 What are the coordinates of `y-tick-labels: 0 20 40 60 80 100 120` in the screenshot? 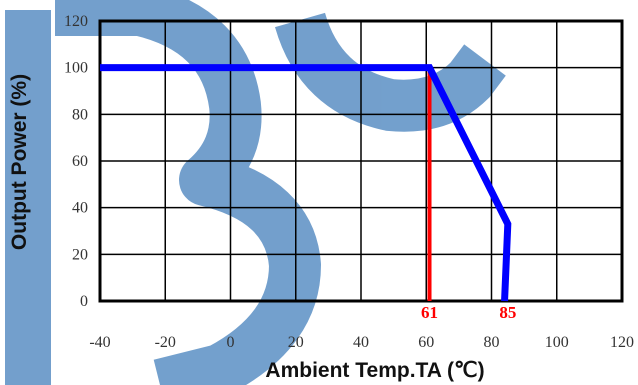 It's located at (76, 161).